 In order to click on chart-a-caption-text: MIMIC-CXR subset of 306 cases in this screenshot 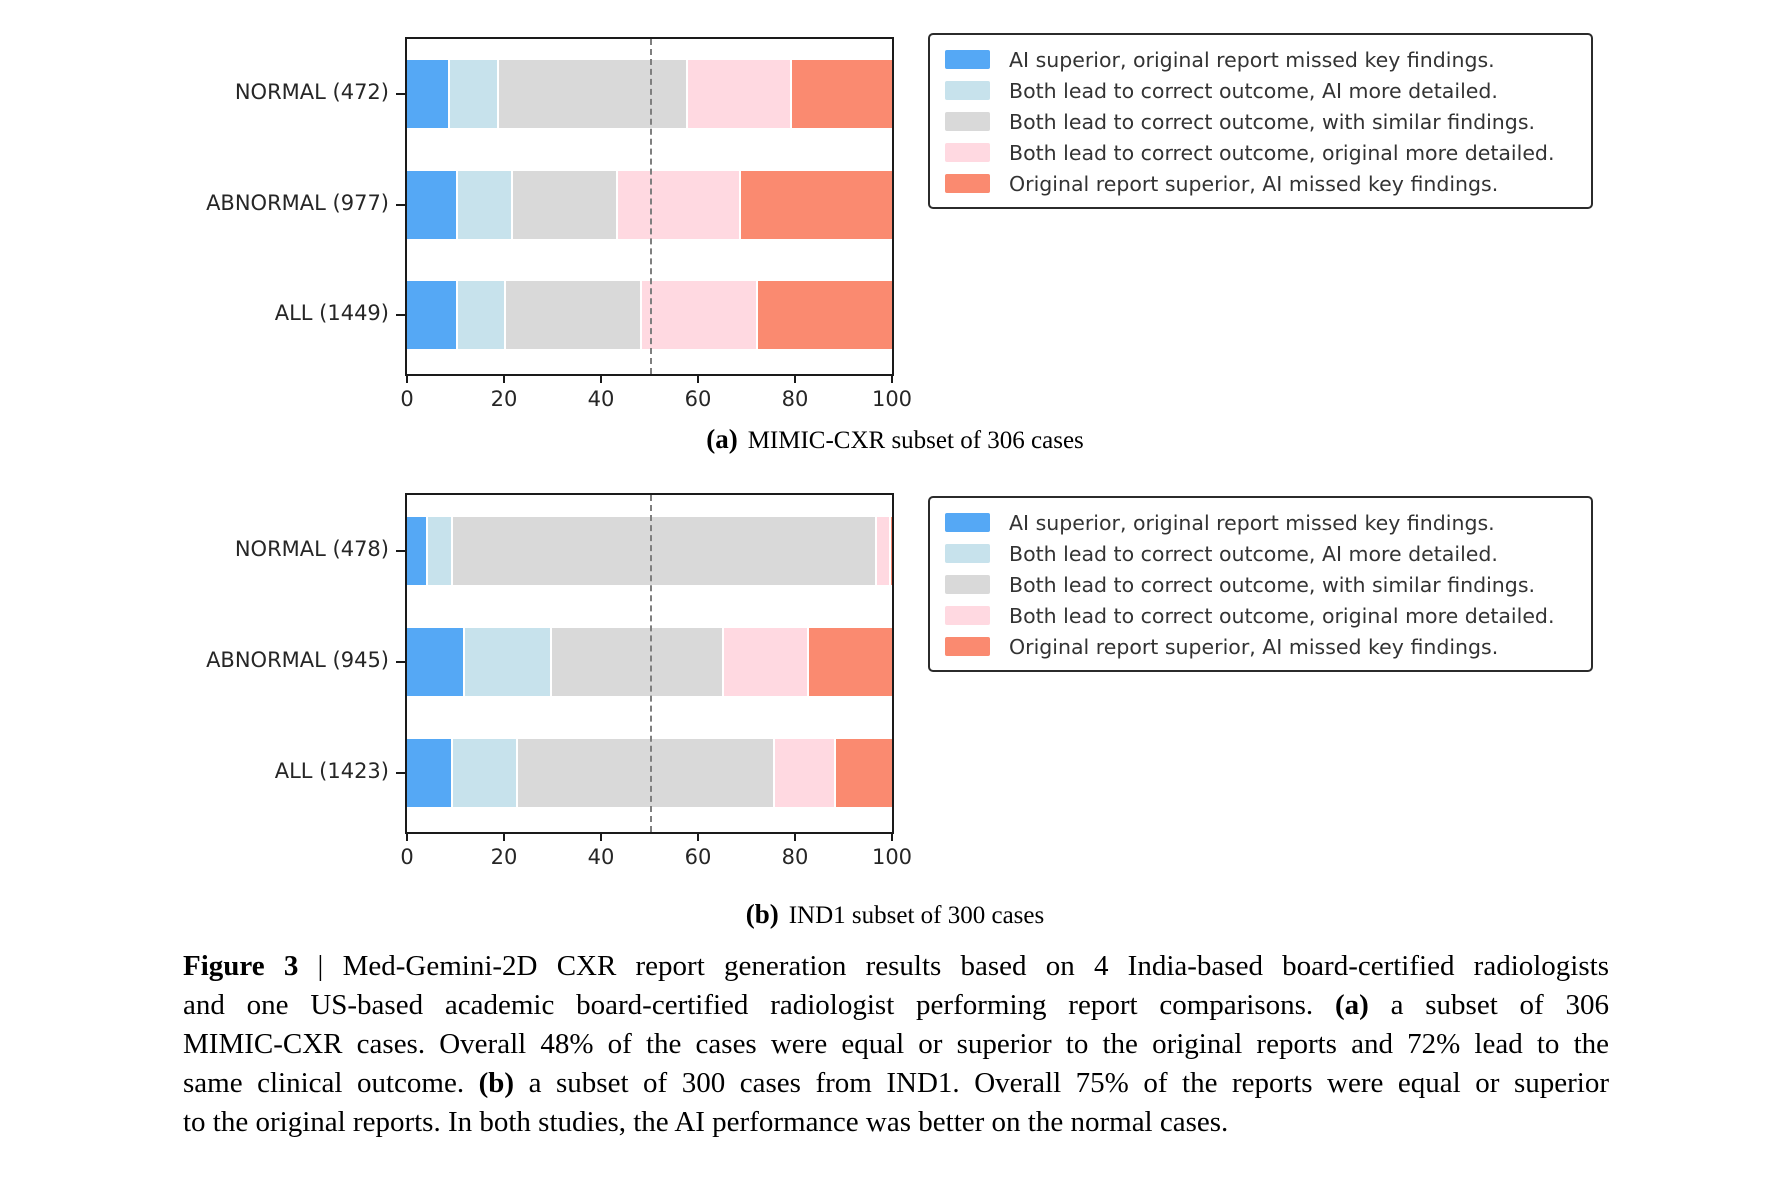, I will do `click(915, 440)`.